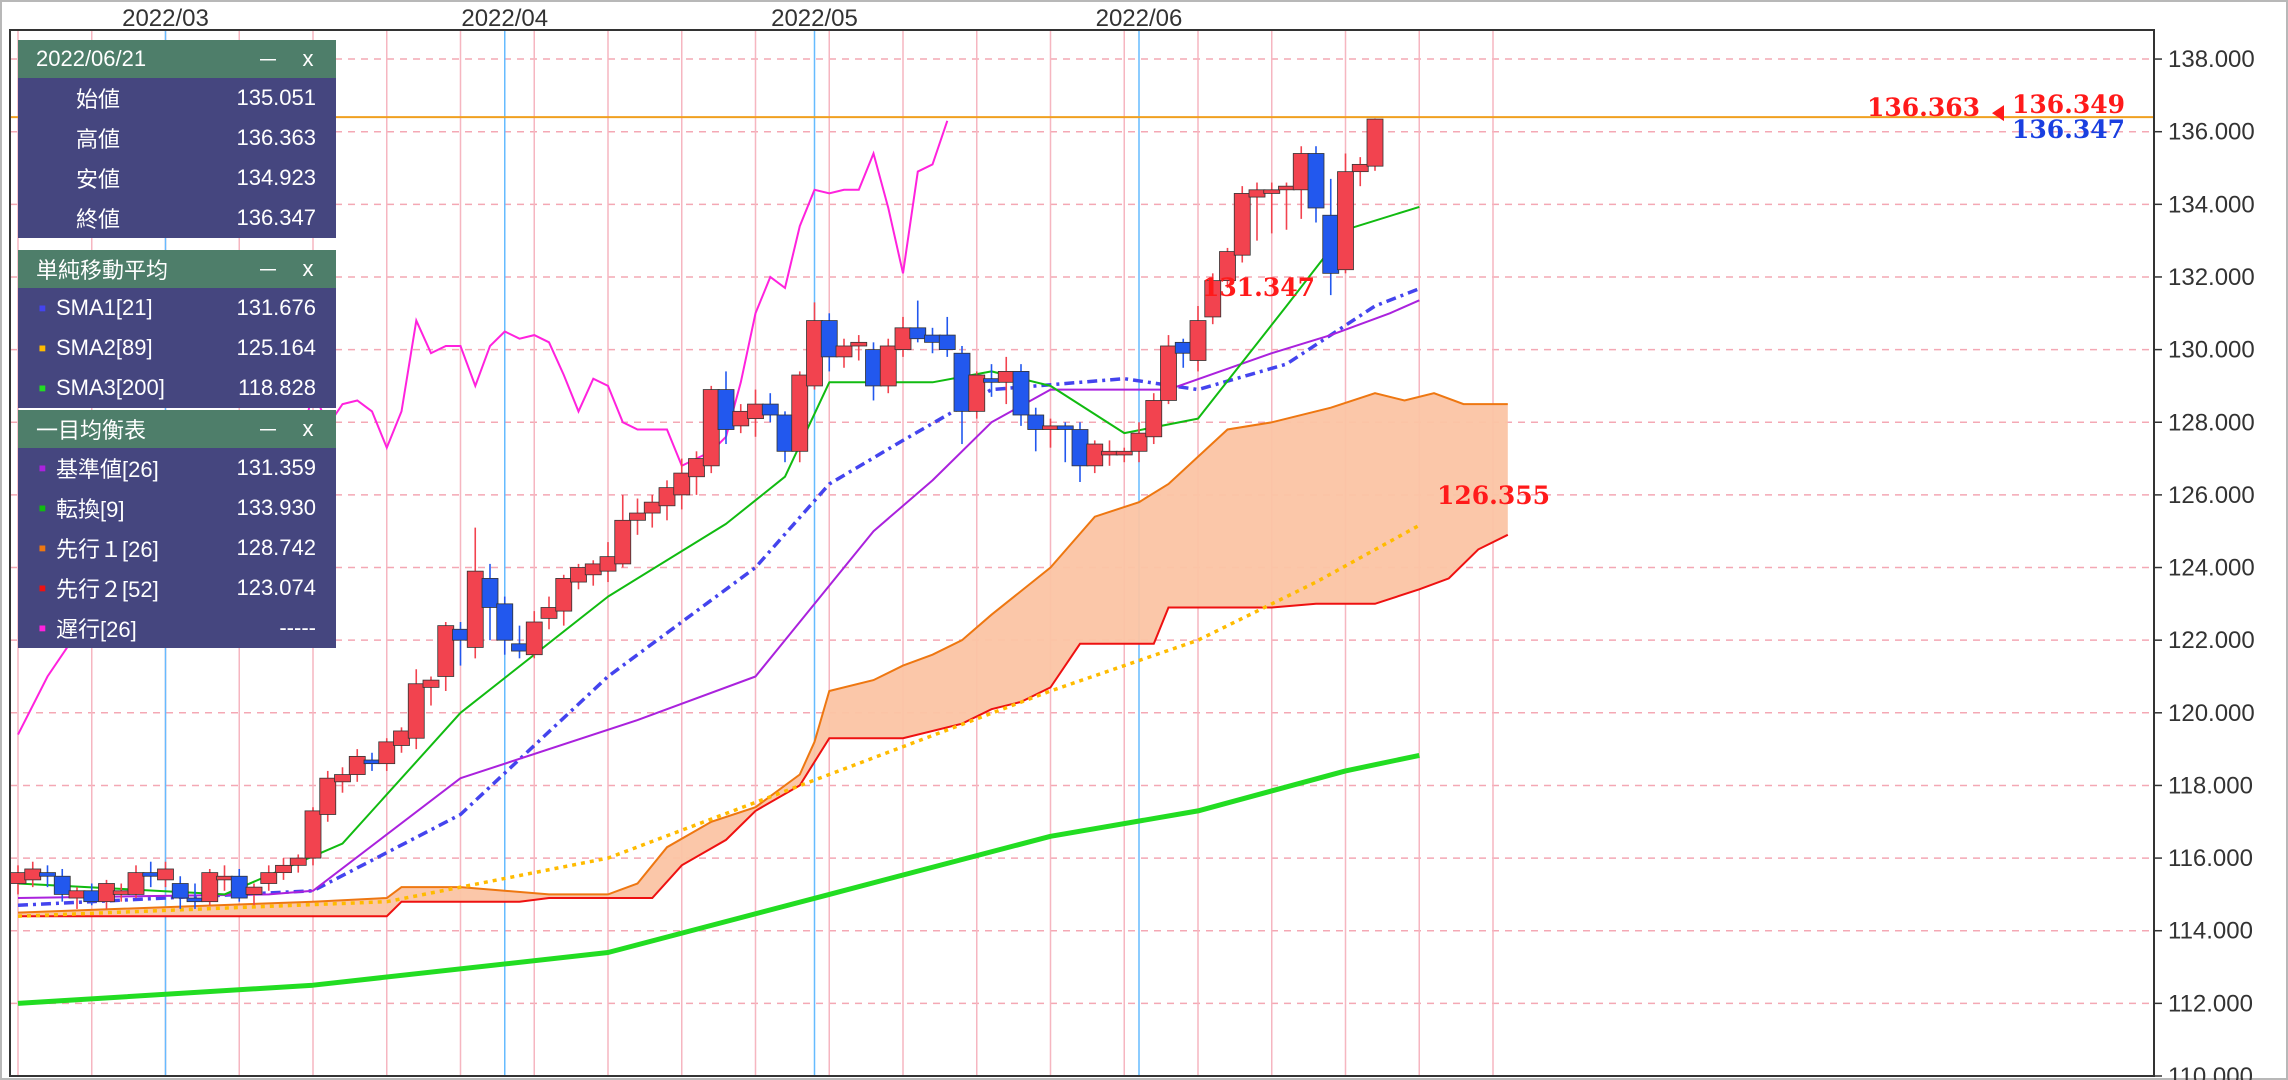 This screenshot has width=2288, height=1080. What do you see at coordinates (177, 429) in the screenshot?
I see `ichimoku-panel-header: 一目均衡表 － x` at bounding box center [177, 429].